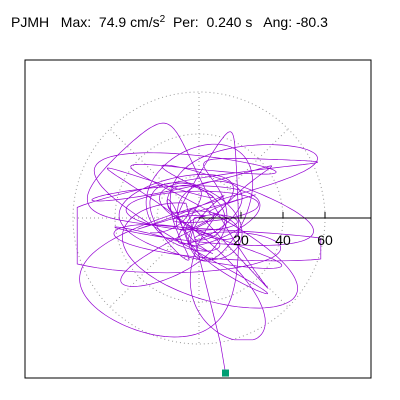 Image resolution: width=400 pixels, height=400 pixels. Describe the element at coordinates (311, 22) in the screenshot. I see `angle-value: -80.3` at that location.